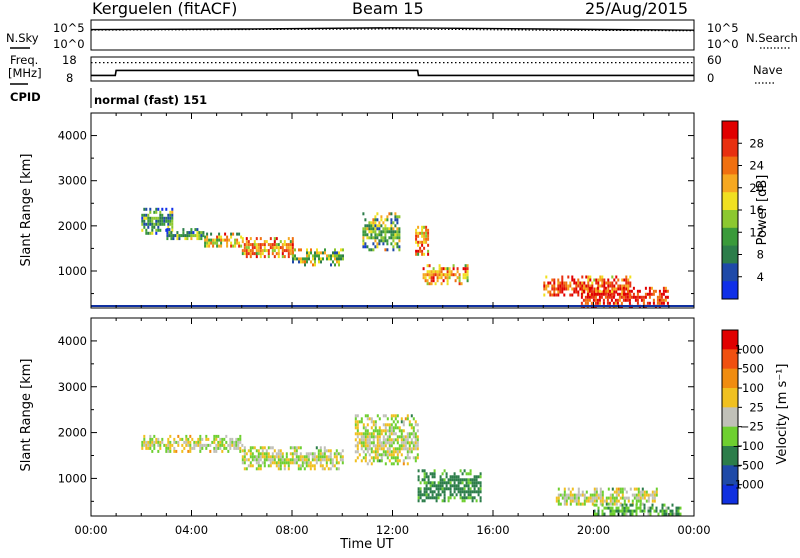  Describe the element at coordinates (782, 414) in the screenshot. I see `velocity-colorbar-title: Velocity [m s⁻¹]` at that location.